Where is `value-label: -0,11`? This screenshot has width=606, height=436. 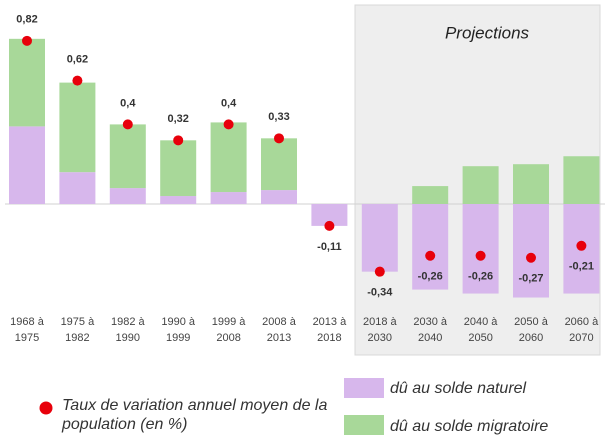 value-label: -0,11 is located at coordinates (329, 247).